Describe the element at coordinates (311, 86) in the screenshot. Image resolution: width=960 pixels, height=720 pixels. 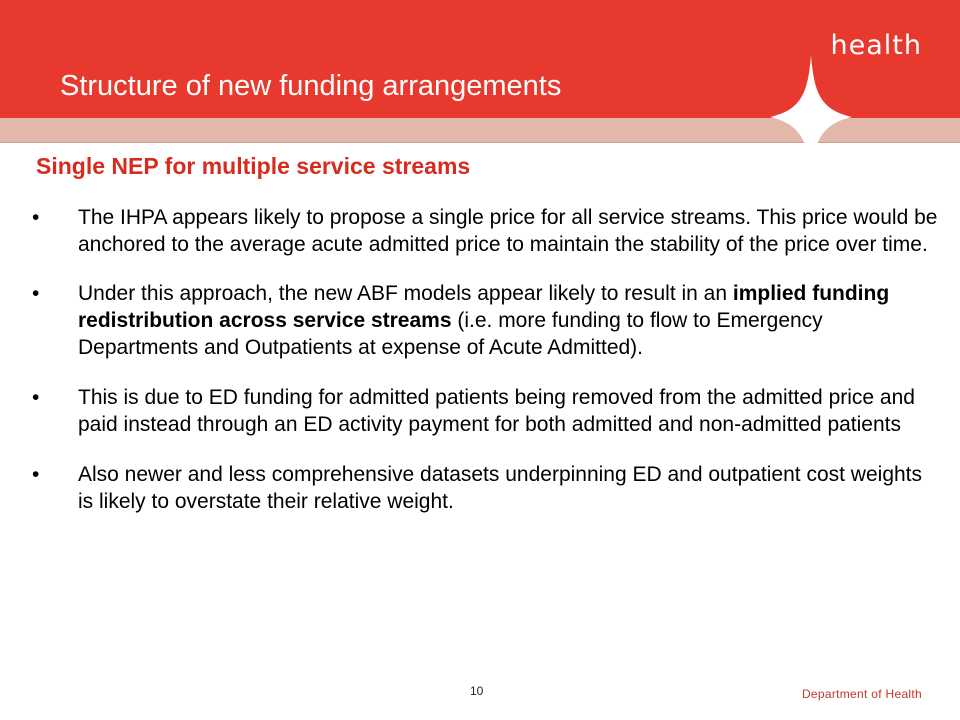
I see `page-title: Structure of new funding arrangements` at that location.